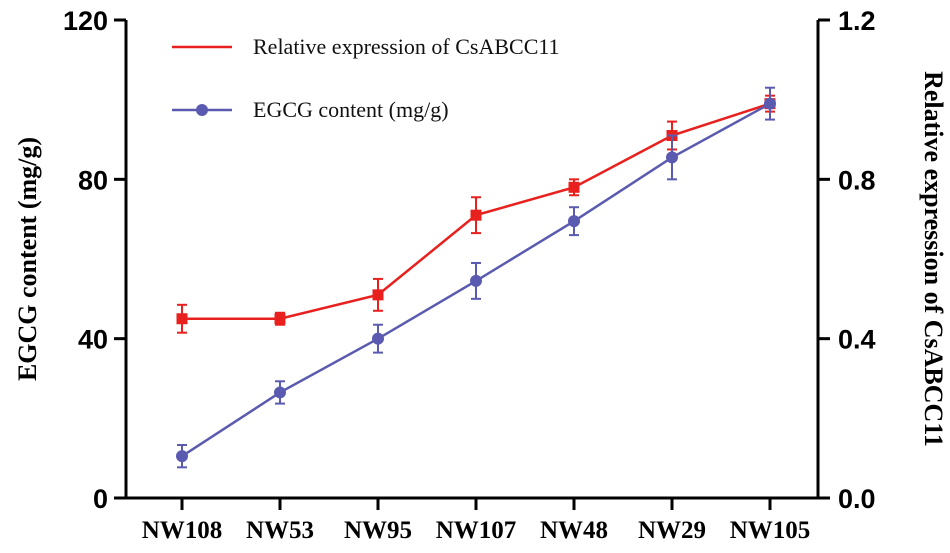 The width and height of the screenshot is (950, 553). Describe the element at coordinates (85, 21) in the screenshot. I see `left-tick-label: 120` at that location.